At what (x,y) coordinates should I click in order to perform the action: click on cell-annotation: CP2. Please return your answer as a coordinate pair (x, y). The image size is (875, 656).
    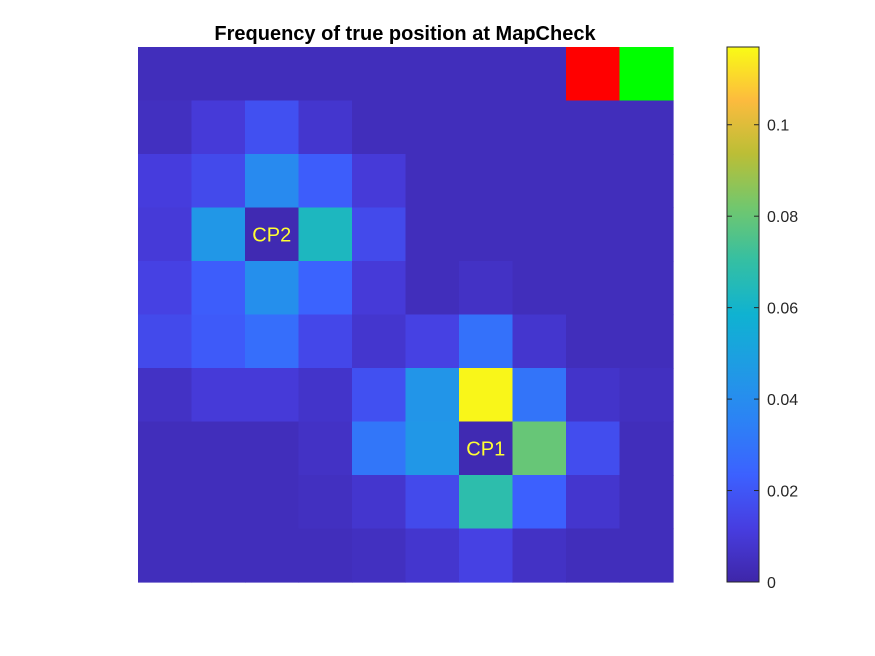
    Looking at the image, I should click on (271, 235).